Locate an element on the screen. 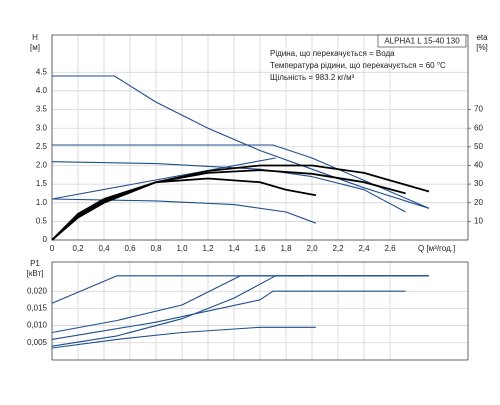 This screenshot has width=500, height=405. chart-title: ALPHA1 L 15-40 130 is located at coordinates (422, 41).